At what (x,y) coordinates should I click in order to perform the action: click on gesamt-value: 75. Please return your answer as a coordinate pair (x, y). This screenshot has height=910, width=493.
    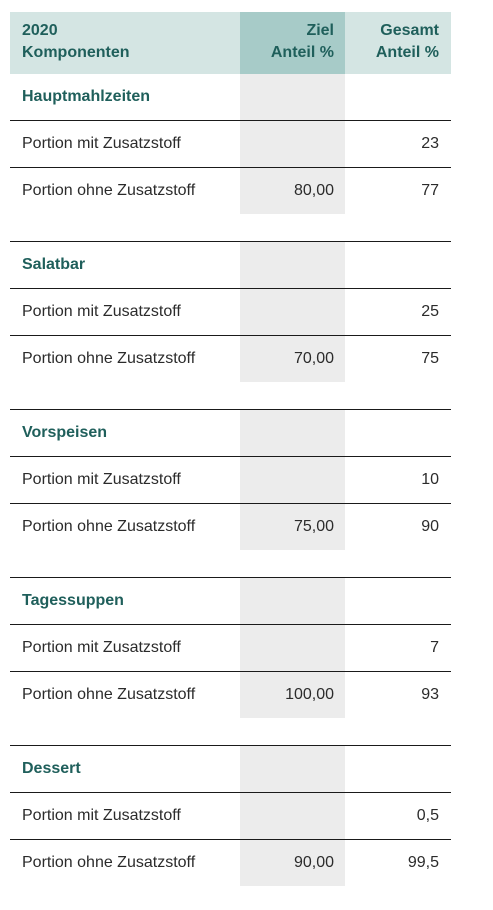
    Looking at the image, I should click on (430, 358).